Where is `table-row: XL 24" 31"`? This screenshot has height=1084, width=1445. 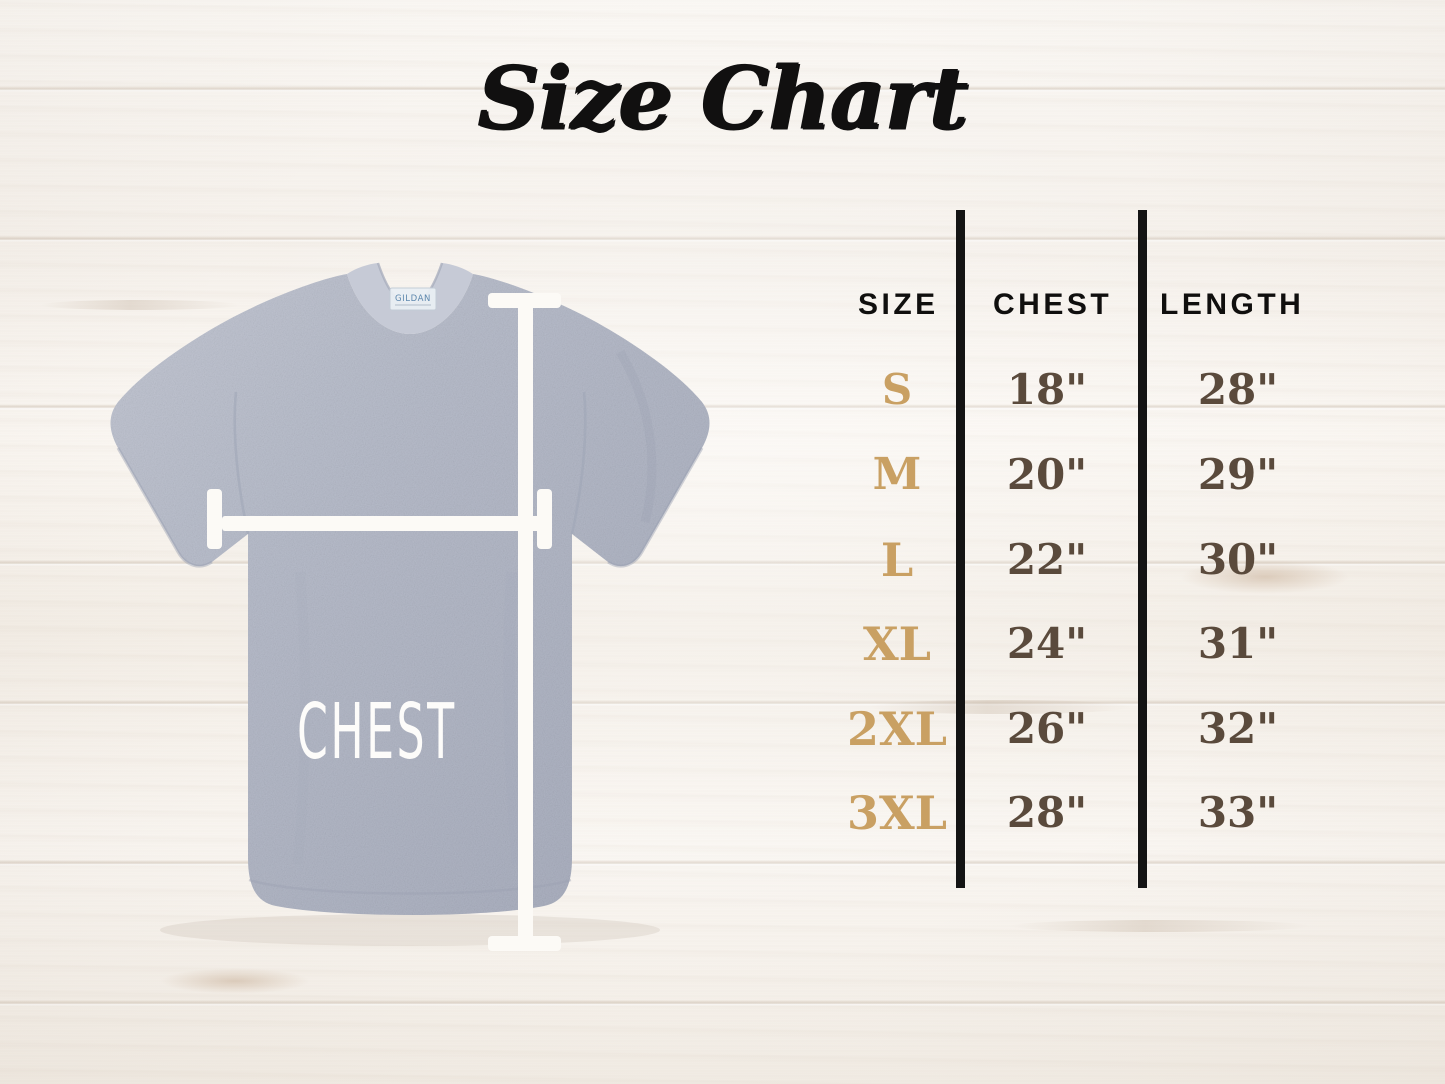 table-row: XL 24" 31" is located at coordinates (1088, 644).